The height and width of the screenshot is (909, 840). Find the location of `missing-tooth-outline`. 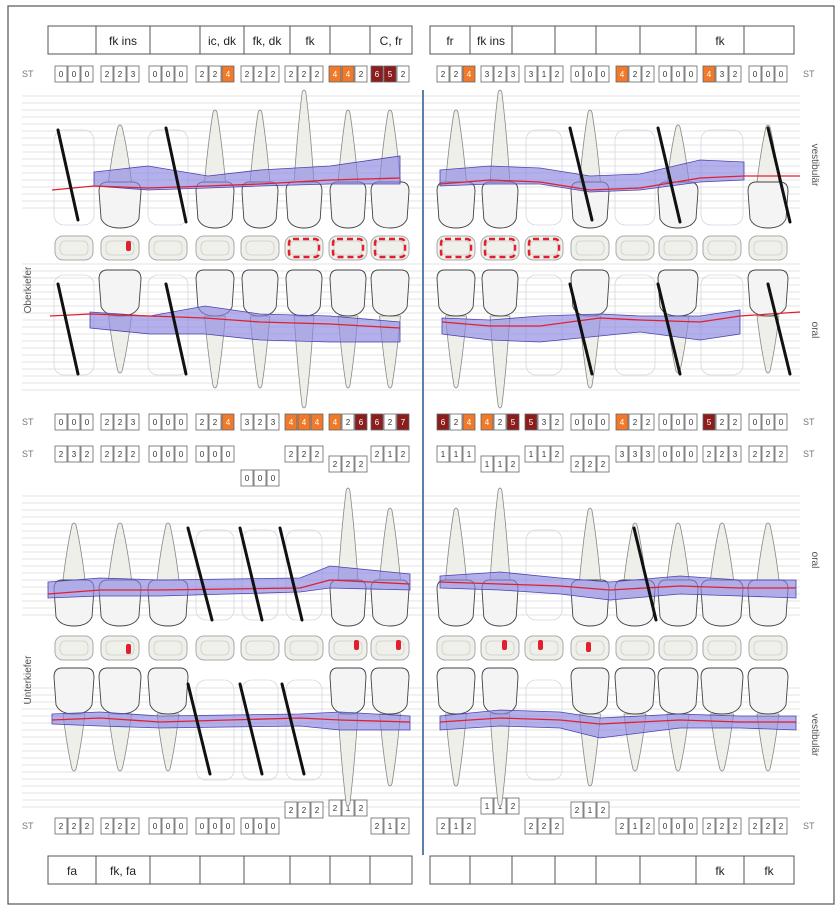

missing-tooth-outline is located at coordinates (304, 730).